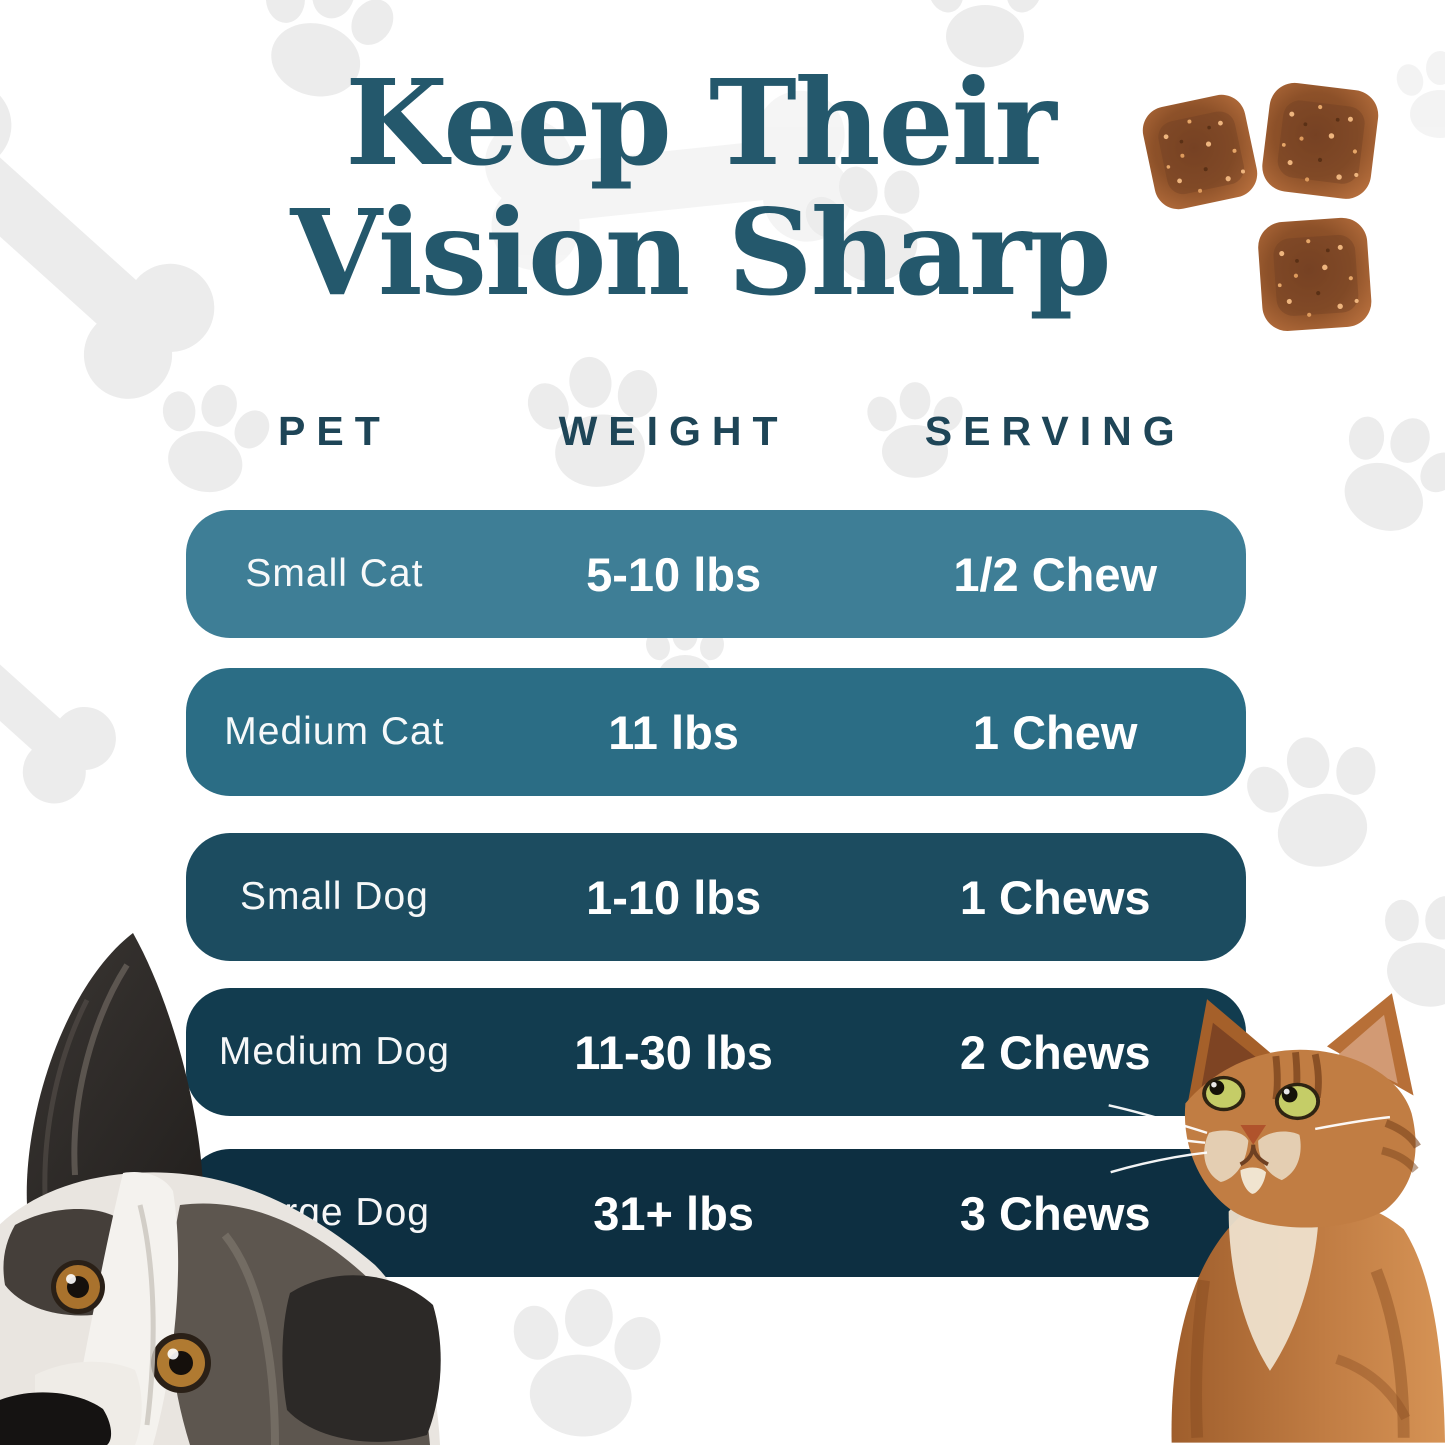 Image resolution: width=1445 pixels, height=1445 pixels. Describe the element at coordinates (1055, 1213) in the screenshot. I see `serving-cell: 3 Chews` at that location.